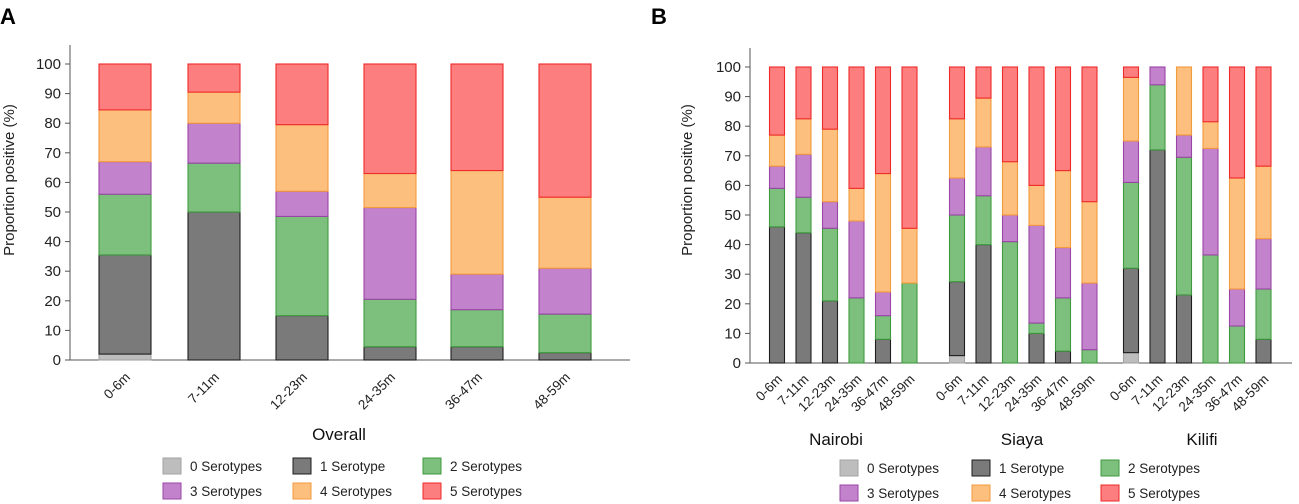 This screenshot has height=504, width=1299. What do you see at coordinates (1063, 119) in the screenshot?
I see `panel-b-siaya-bar-4-segment-5-serotypes` at bounding box center [1063, 119].